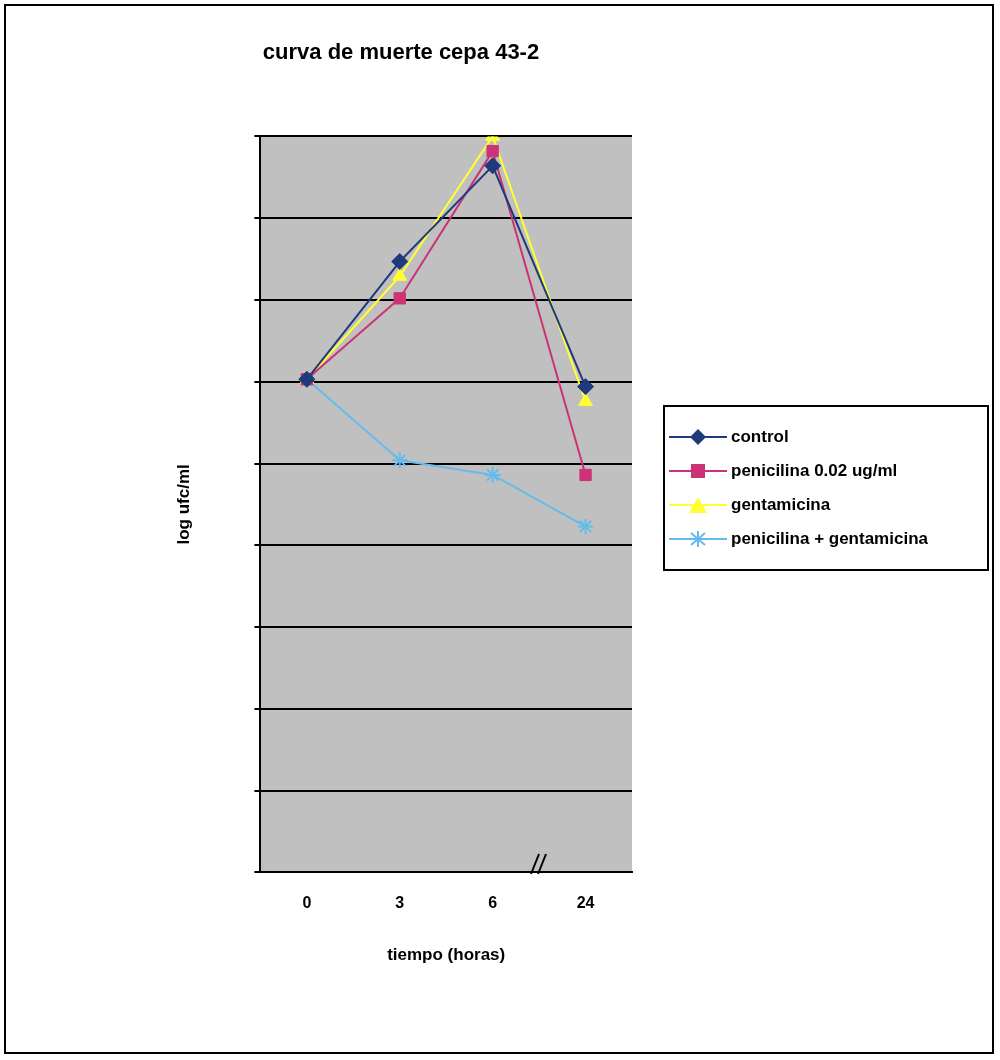 The image size is (1000, 1060). I want to click on x-tick-label: 24, so click(585, 903).